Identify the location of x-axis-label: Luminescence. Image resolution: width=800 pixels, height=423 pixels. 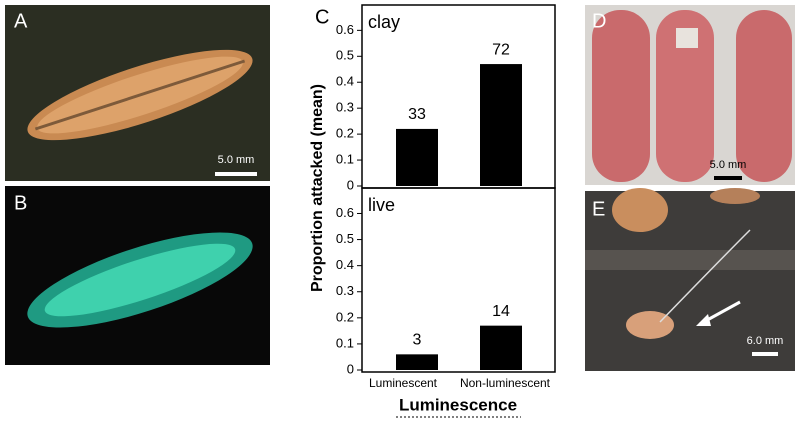
(458, 404).